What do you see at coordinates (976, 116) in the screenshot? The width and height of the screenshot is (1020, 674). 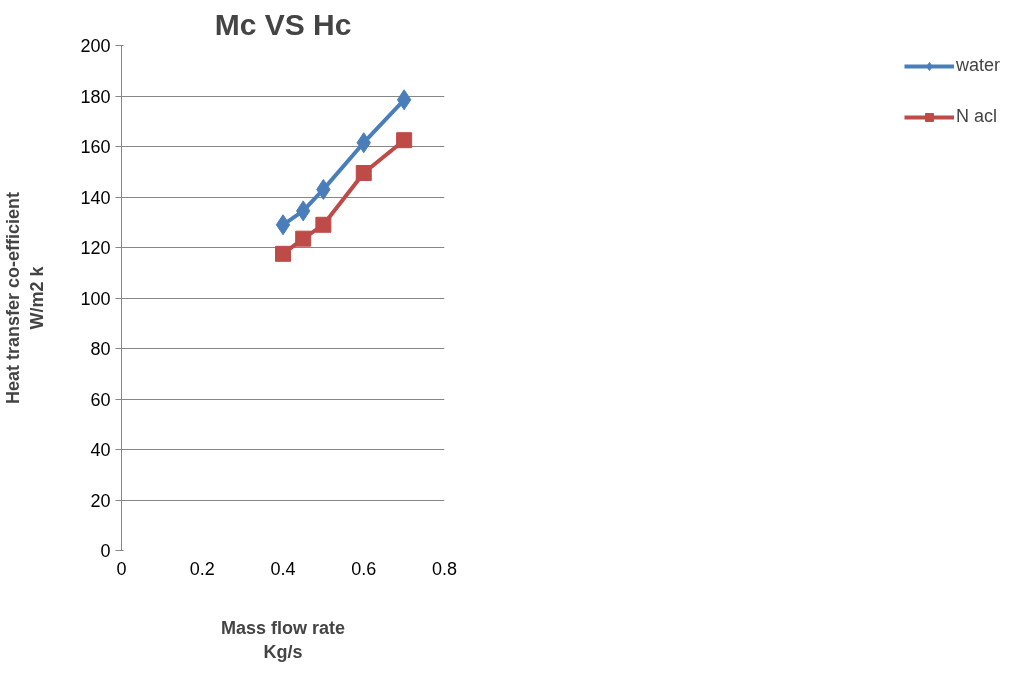 I see `legend-label: N acl` at bounding box center [976, 116].